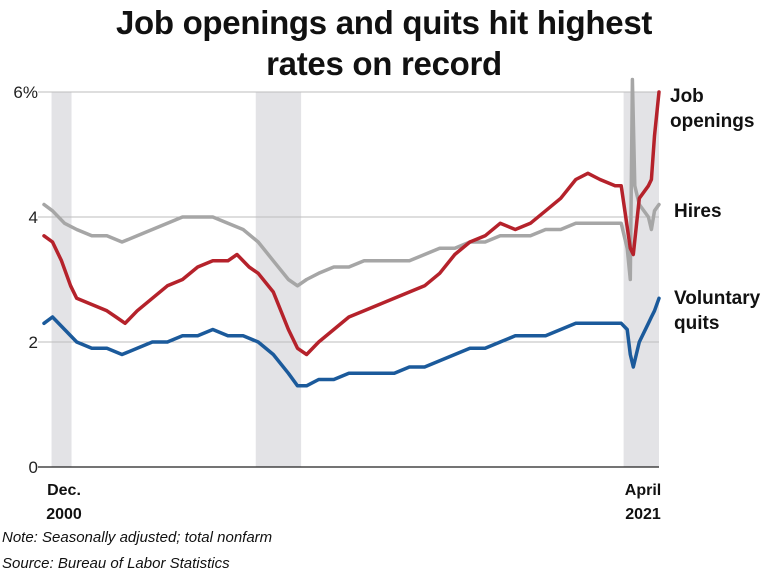  What do you see at coordinates (137, 537) in the screenshot?
I see `chart-note: Note: Seasonally adjusted; total nonfarm` at bounding box center [137, 537].